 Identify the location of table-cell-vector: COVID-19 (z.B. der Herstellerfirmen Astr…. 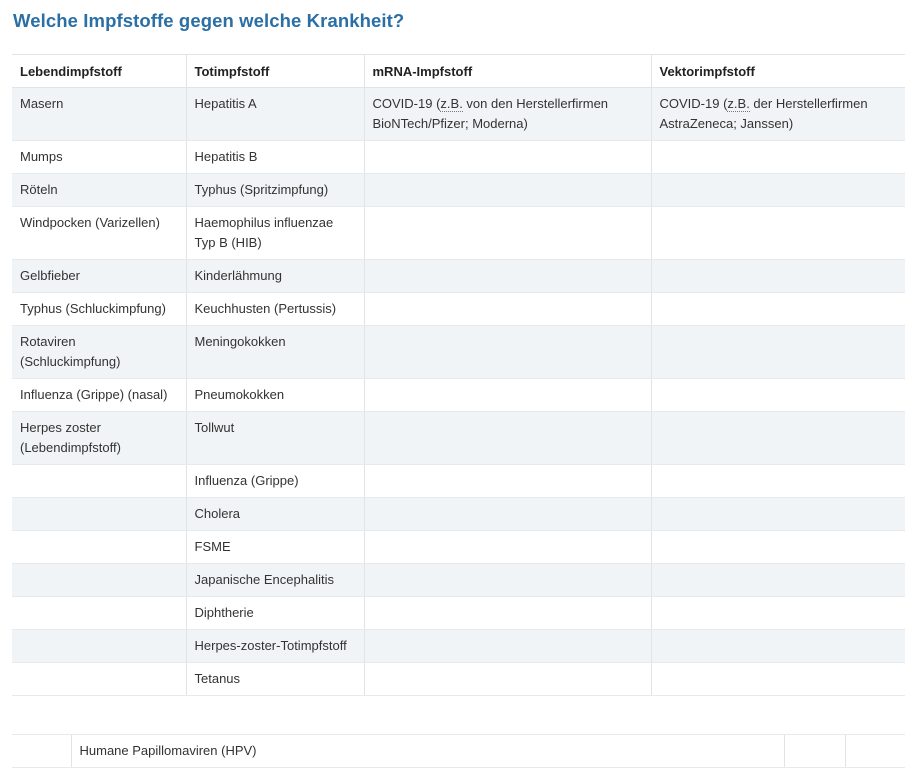
(777, 114).